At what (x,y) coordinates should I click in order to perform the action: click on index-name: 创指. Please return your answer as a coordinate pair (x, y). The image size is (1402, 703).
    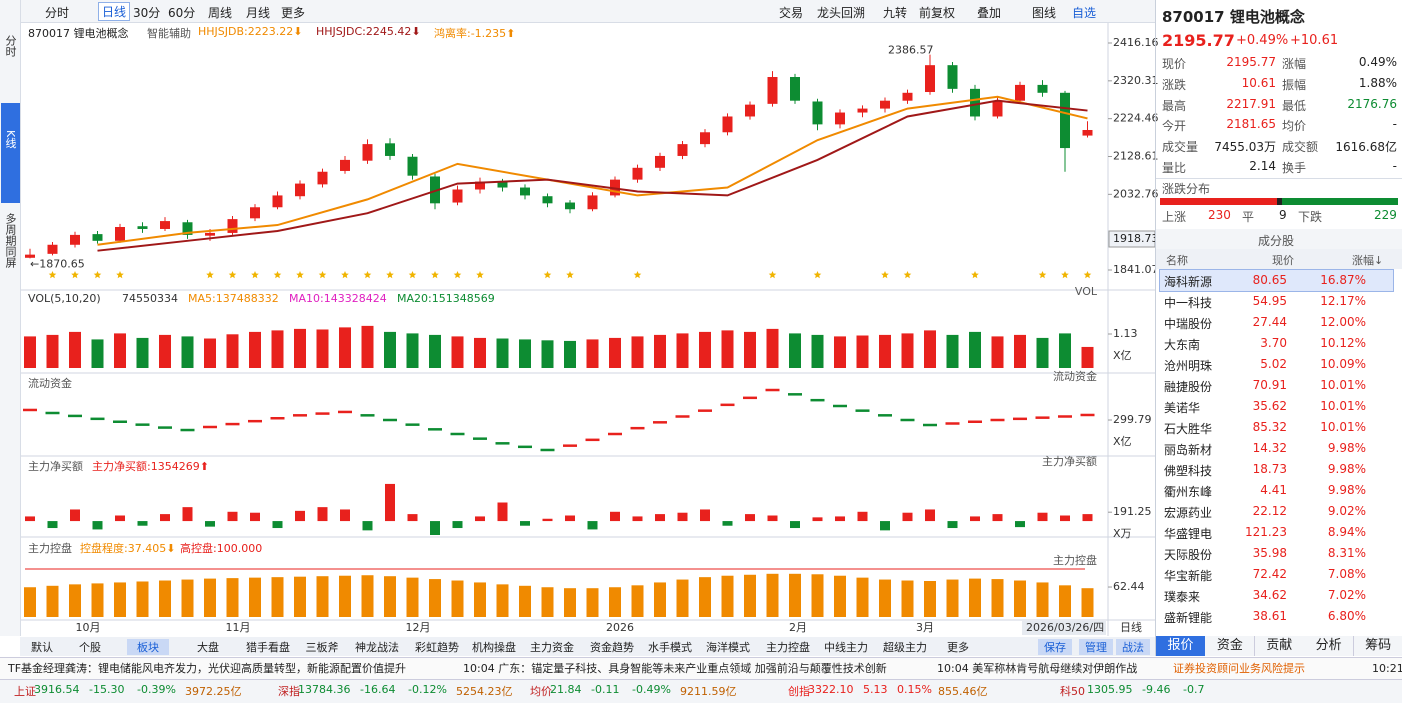
    Looking at the image, I should click on (799, 691).